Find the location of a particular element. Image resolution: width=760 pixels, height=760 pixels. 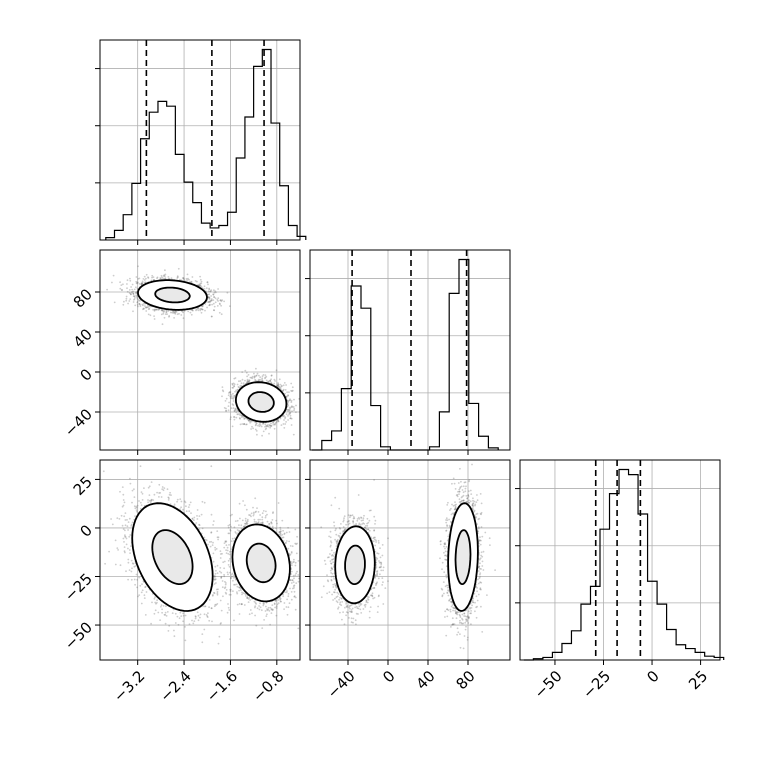

y-tick-label: 25 is located at coordinates (83, 486).